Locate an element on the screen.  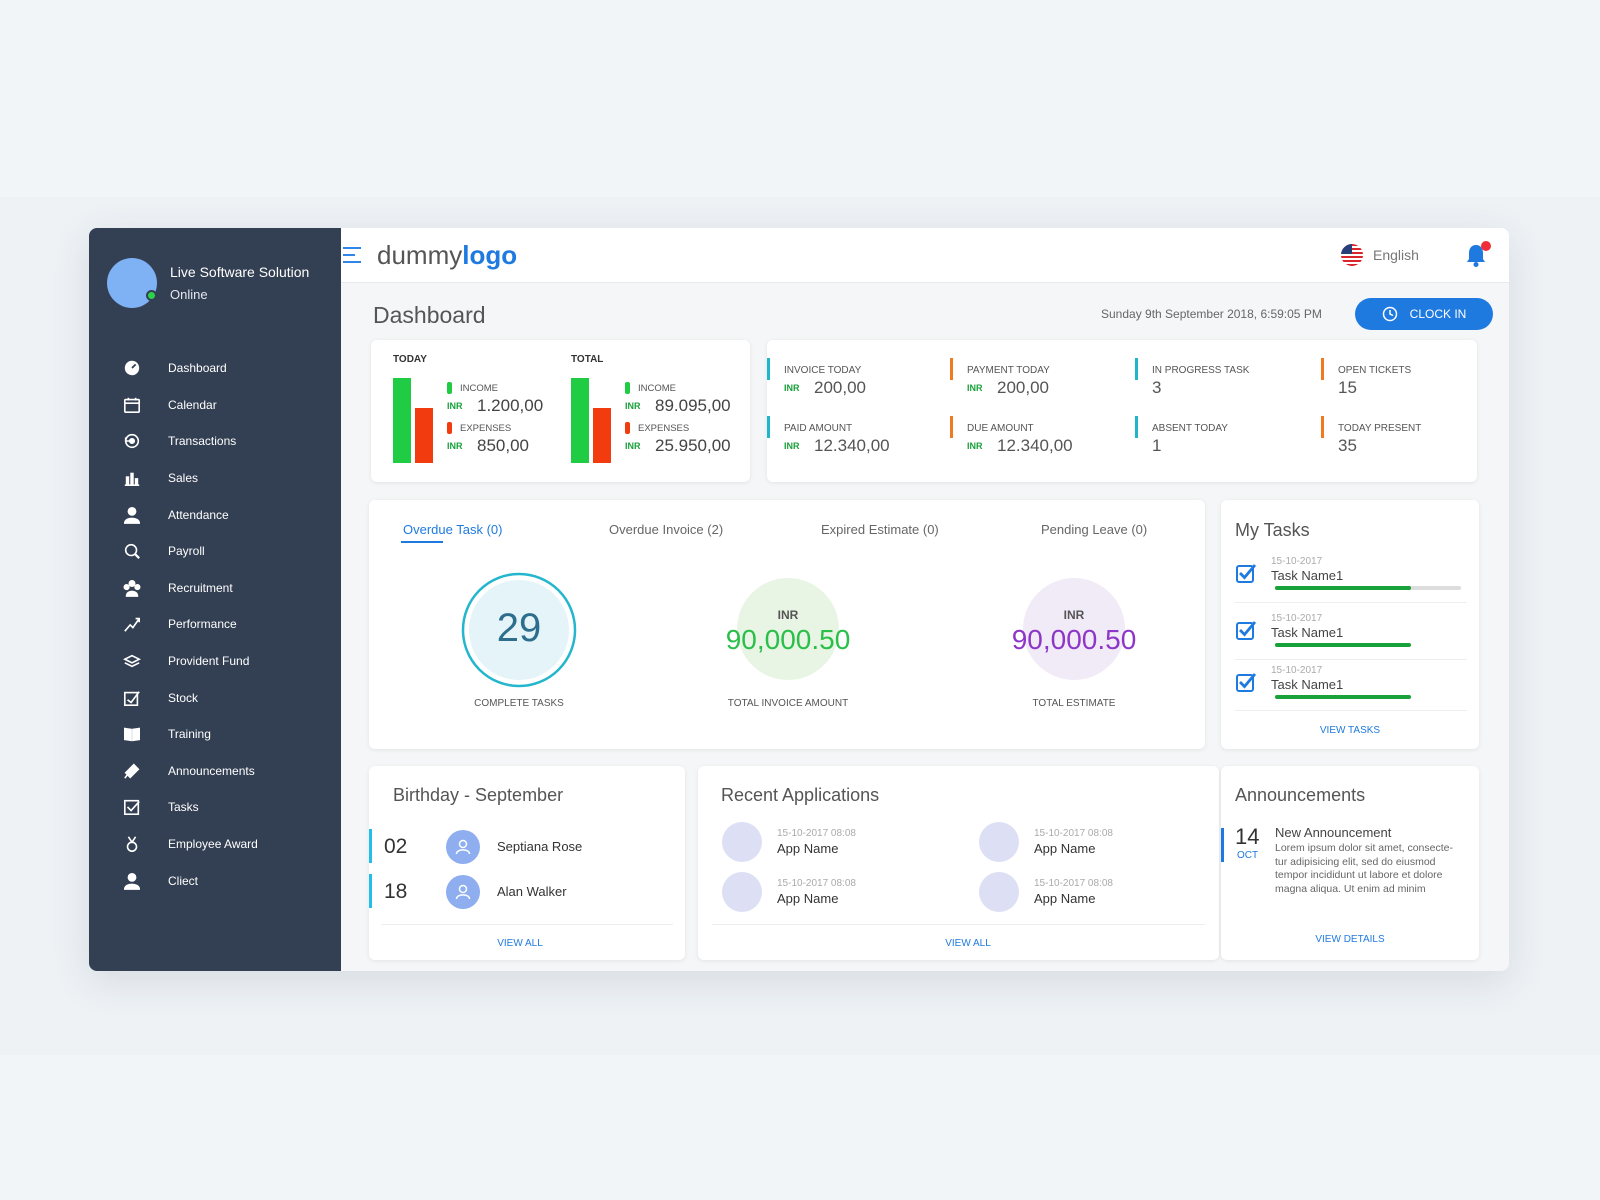
recent-view-all-link: VIEW ALL is located at coordinates (968, 943).